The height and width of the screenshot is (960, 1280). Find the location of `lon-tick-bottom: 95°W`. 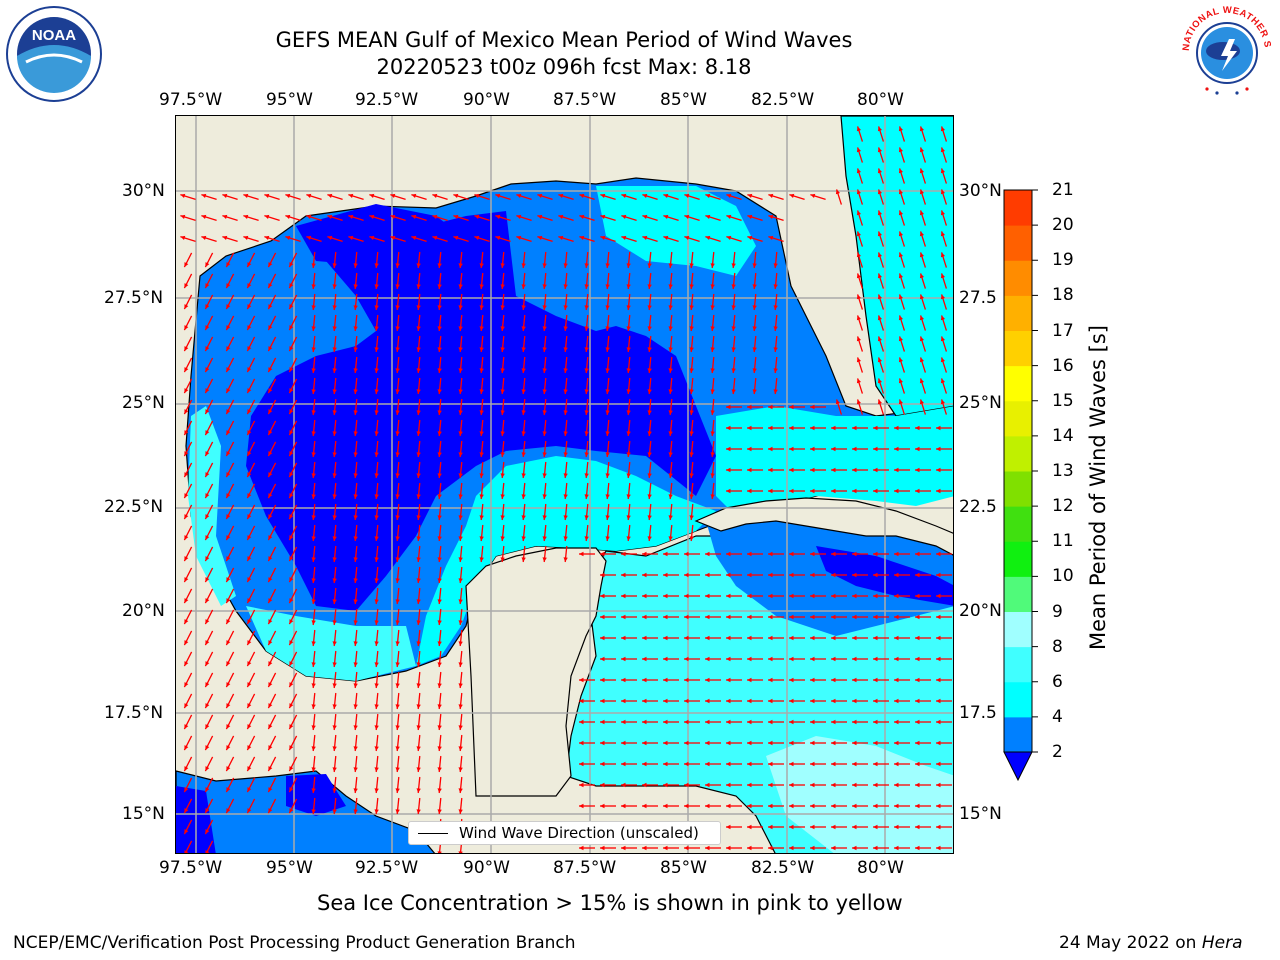

lon-tick-bottom: 95°W is located at coordinates (289, 868).